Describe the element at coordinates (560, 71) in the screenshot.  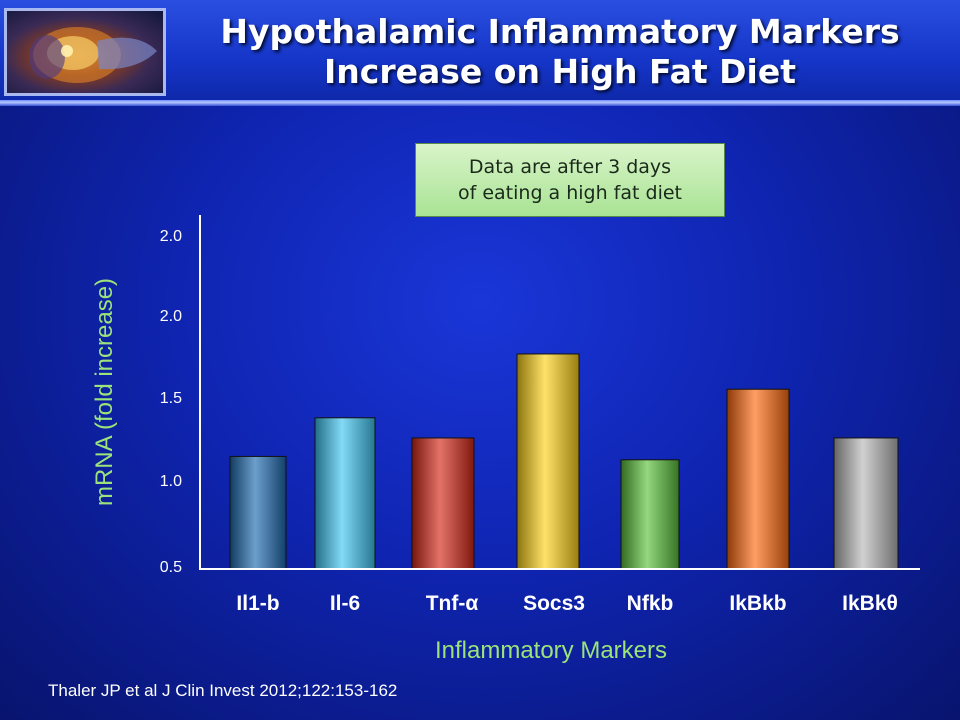
I see `slide-title-line-2: Increase on High Fat Diet` at that location.